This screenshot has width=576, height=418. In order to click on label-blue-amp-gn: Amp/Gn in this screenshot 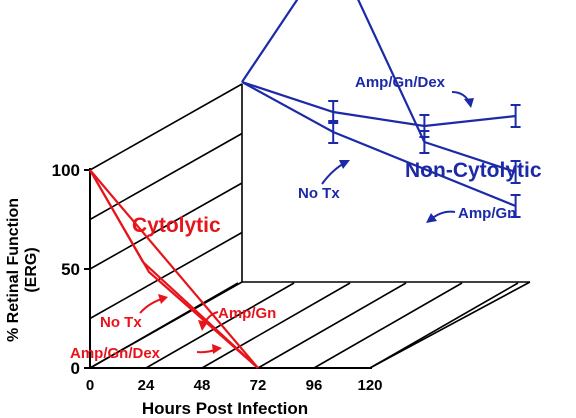, I will do `click(487, 213)`.